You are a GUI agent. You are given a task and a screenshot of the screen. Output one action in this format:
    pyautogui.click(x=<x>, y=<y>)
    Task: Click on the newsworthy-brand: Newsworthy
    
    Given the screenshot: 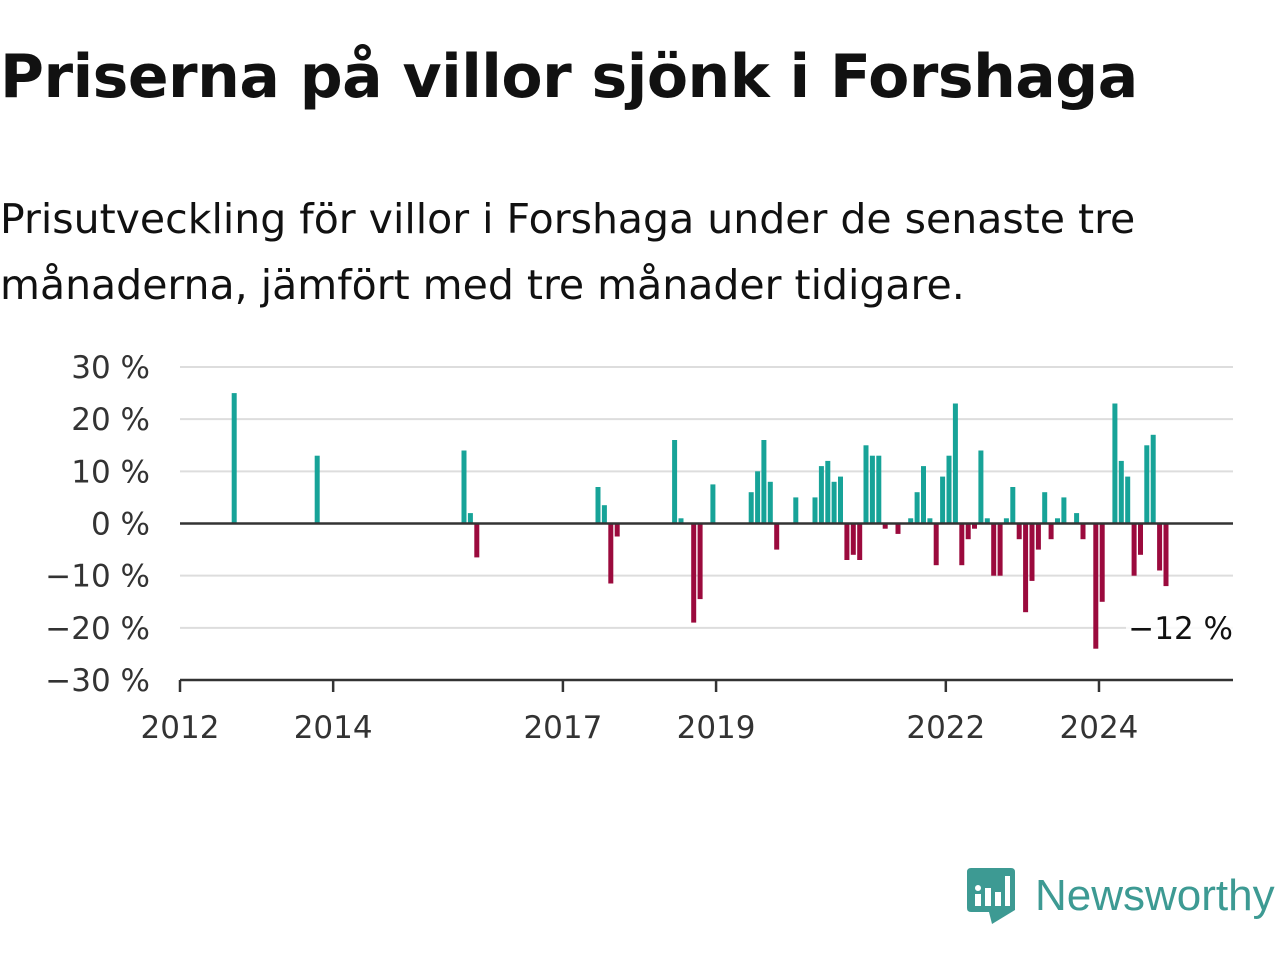 What is the action you would take?
    pyautogui.click(x=1120, y=896)
    